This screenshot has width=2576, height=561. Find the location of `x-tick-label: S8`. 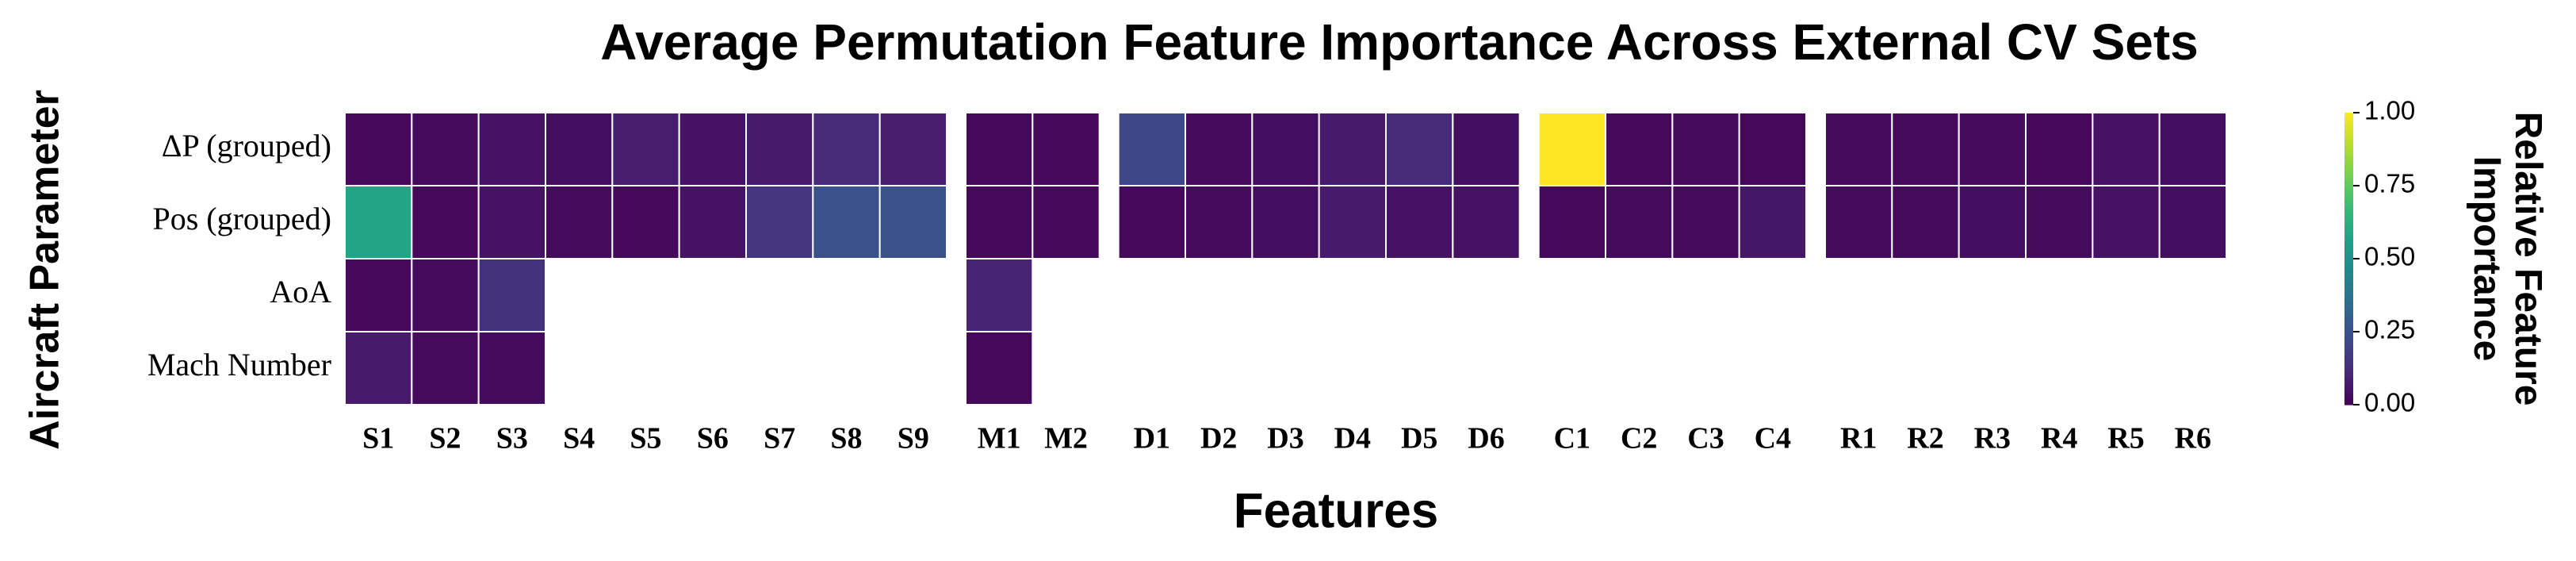

x-tick-label: S8 is located at coordinates (846, 438).